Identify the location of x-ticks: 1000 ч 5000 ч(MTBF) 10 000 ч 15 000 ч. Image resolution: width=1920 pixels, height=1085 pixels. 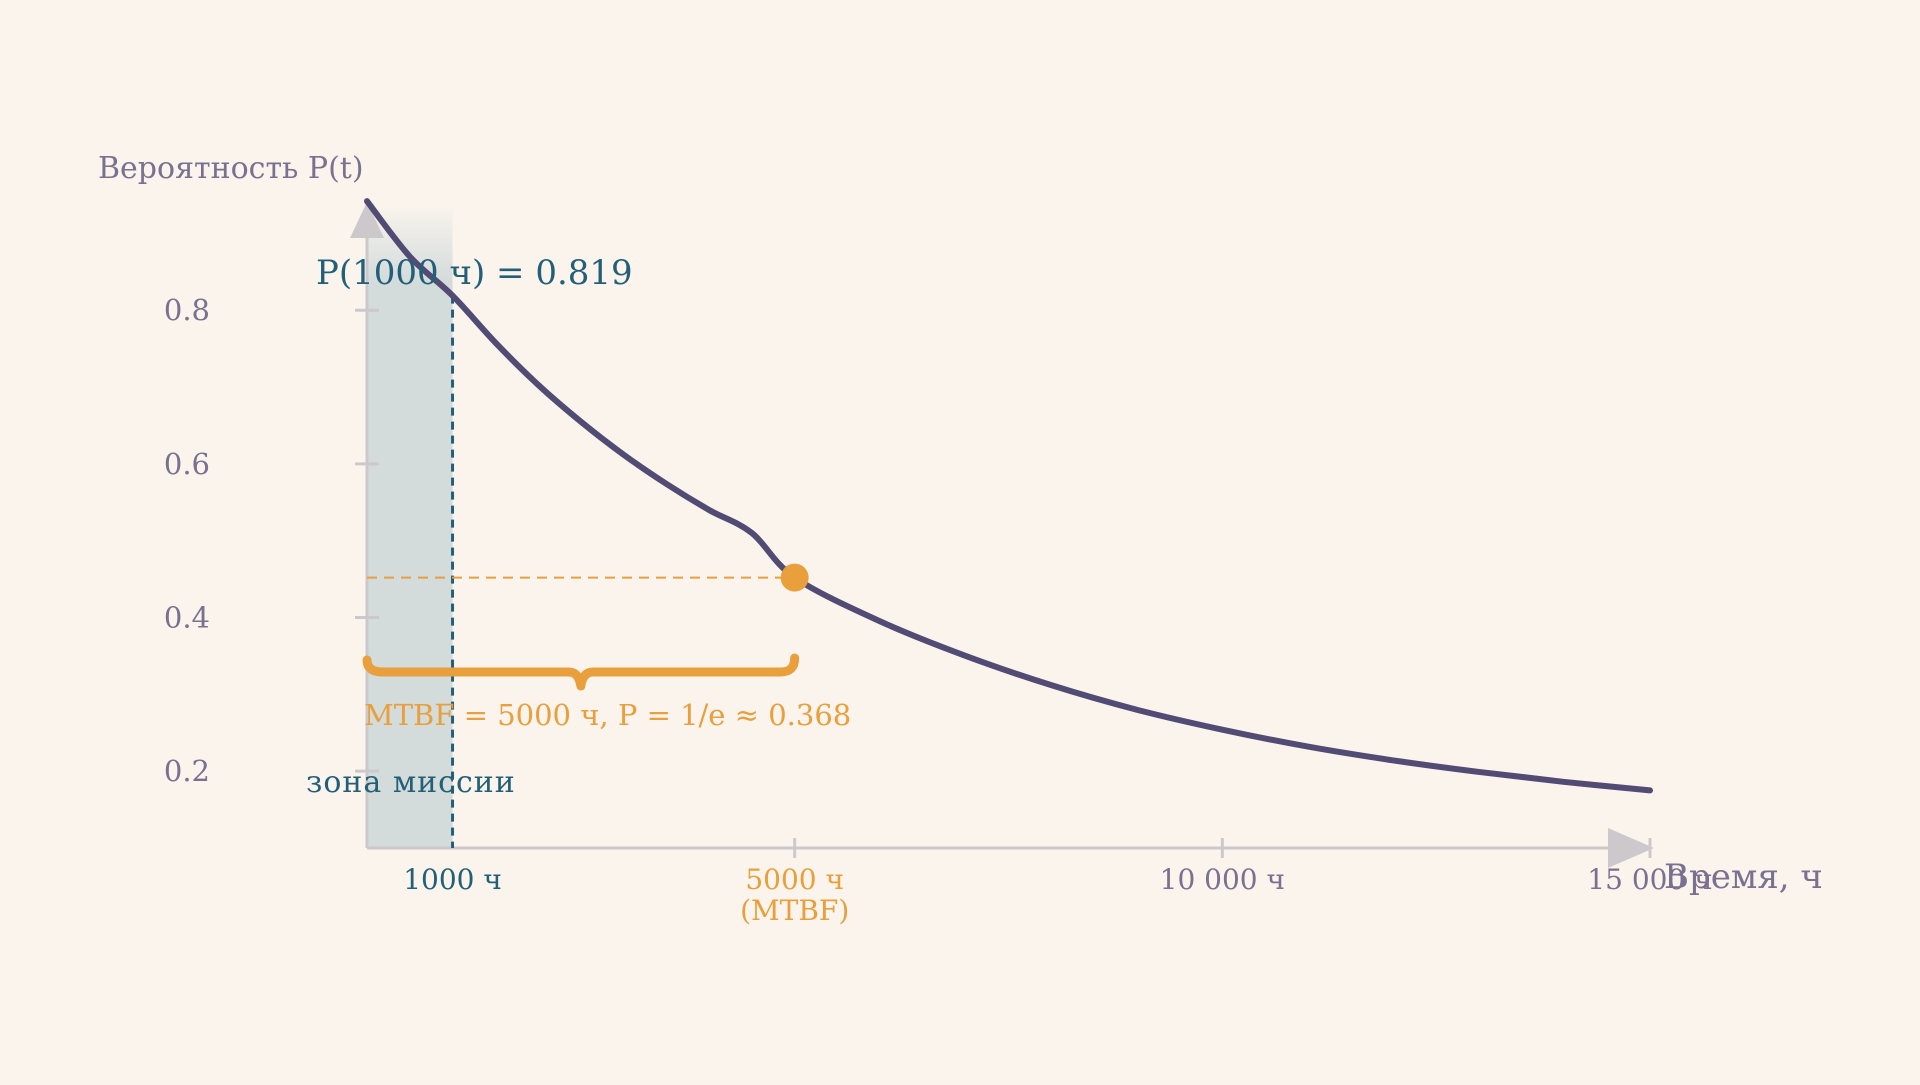
(1058, 882).